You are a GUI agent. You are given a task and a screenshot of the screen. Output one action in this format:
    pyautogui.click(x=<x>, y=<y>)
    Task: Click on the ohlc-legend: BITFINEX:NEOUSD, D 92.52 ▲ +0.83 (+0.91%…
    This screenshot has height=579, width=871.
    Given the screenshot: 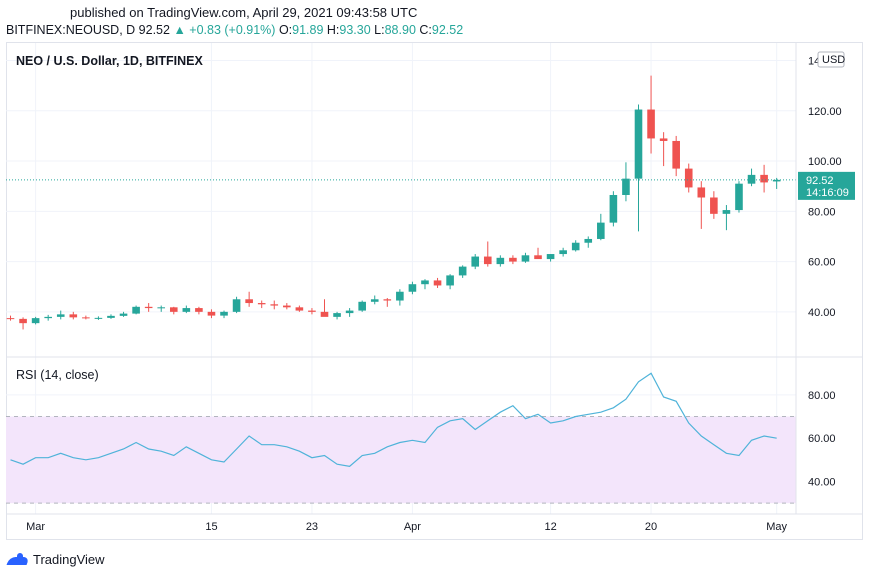 What is the action you would take?
    pyautogui.click(x=234, y=30)
    